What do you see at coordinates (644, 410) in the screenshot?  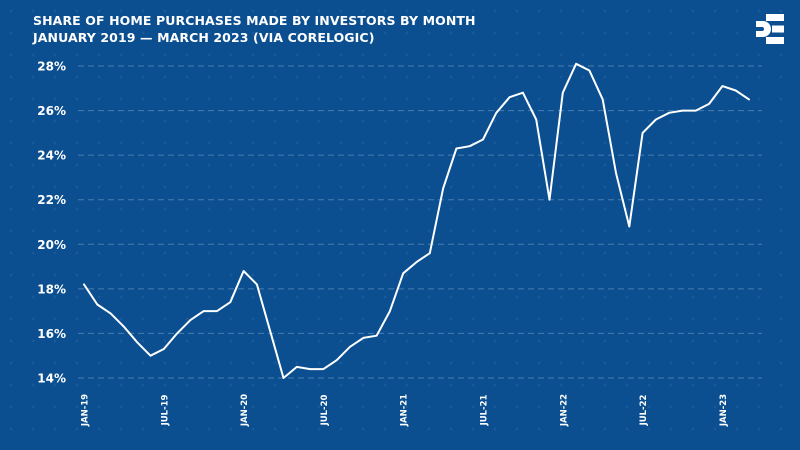 I see `x-tick-label: JUL-22` at bounding box center [644, 410].